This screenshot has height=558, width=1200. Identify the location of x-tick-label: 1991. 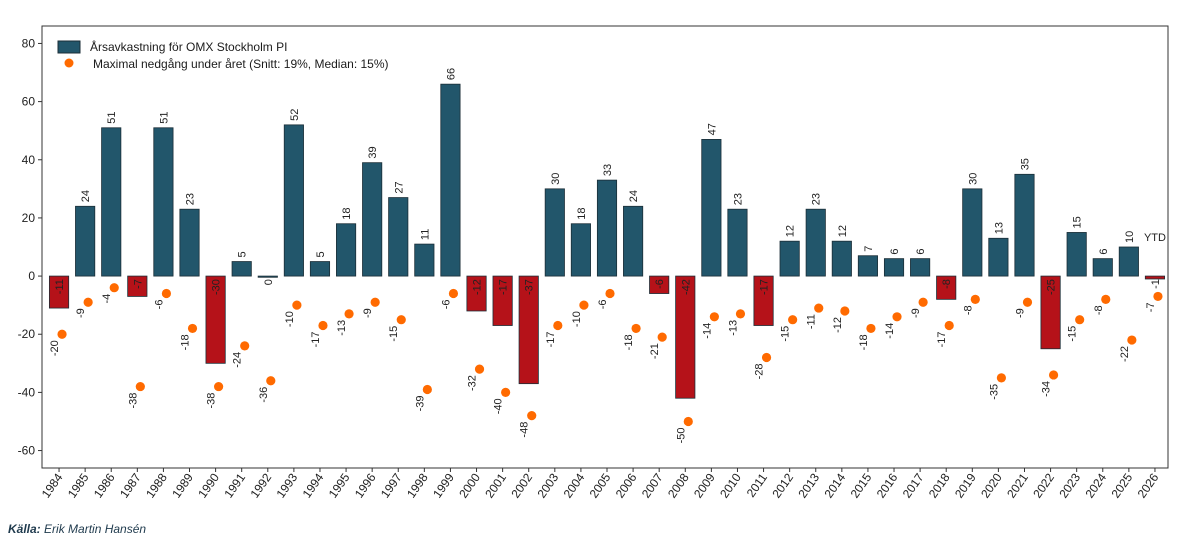
(234, 485).